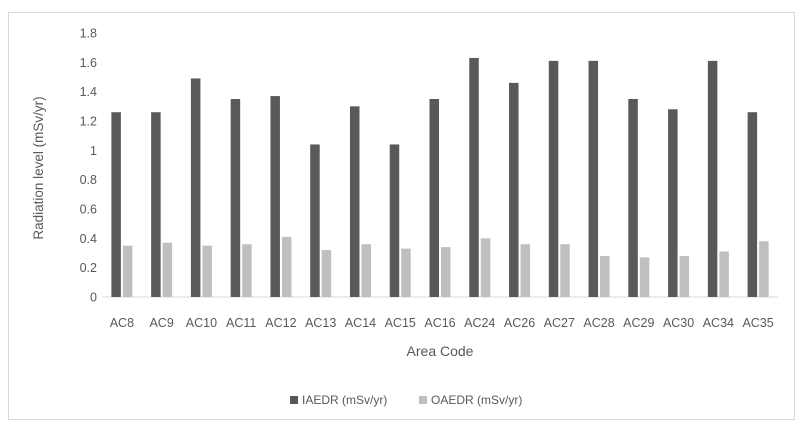  What do you see at coordinates (167, 269) in the screenshot?
I see `bar-series-2-ac9` at bounding box center [167, 269].